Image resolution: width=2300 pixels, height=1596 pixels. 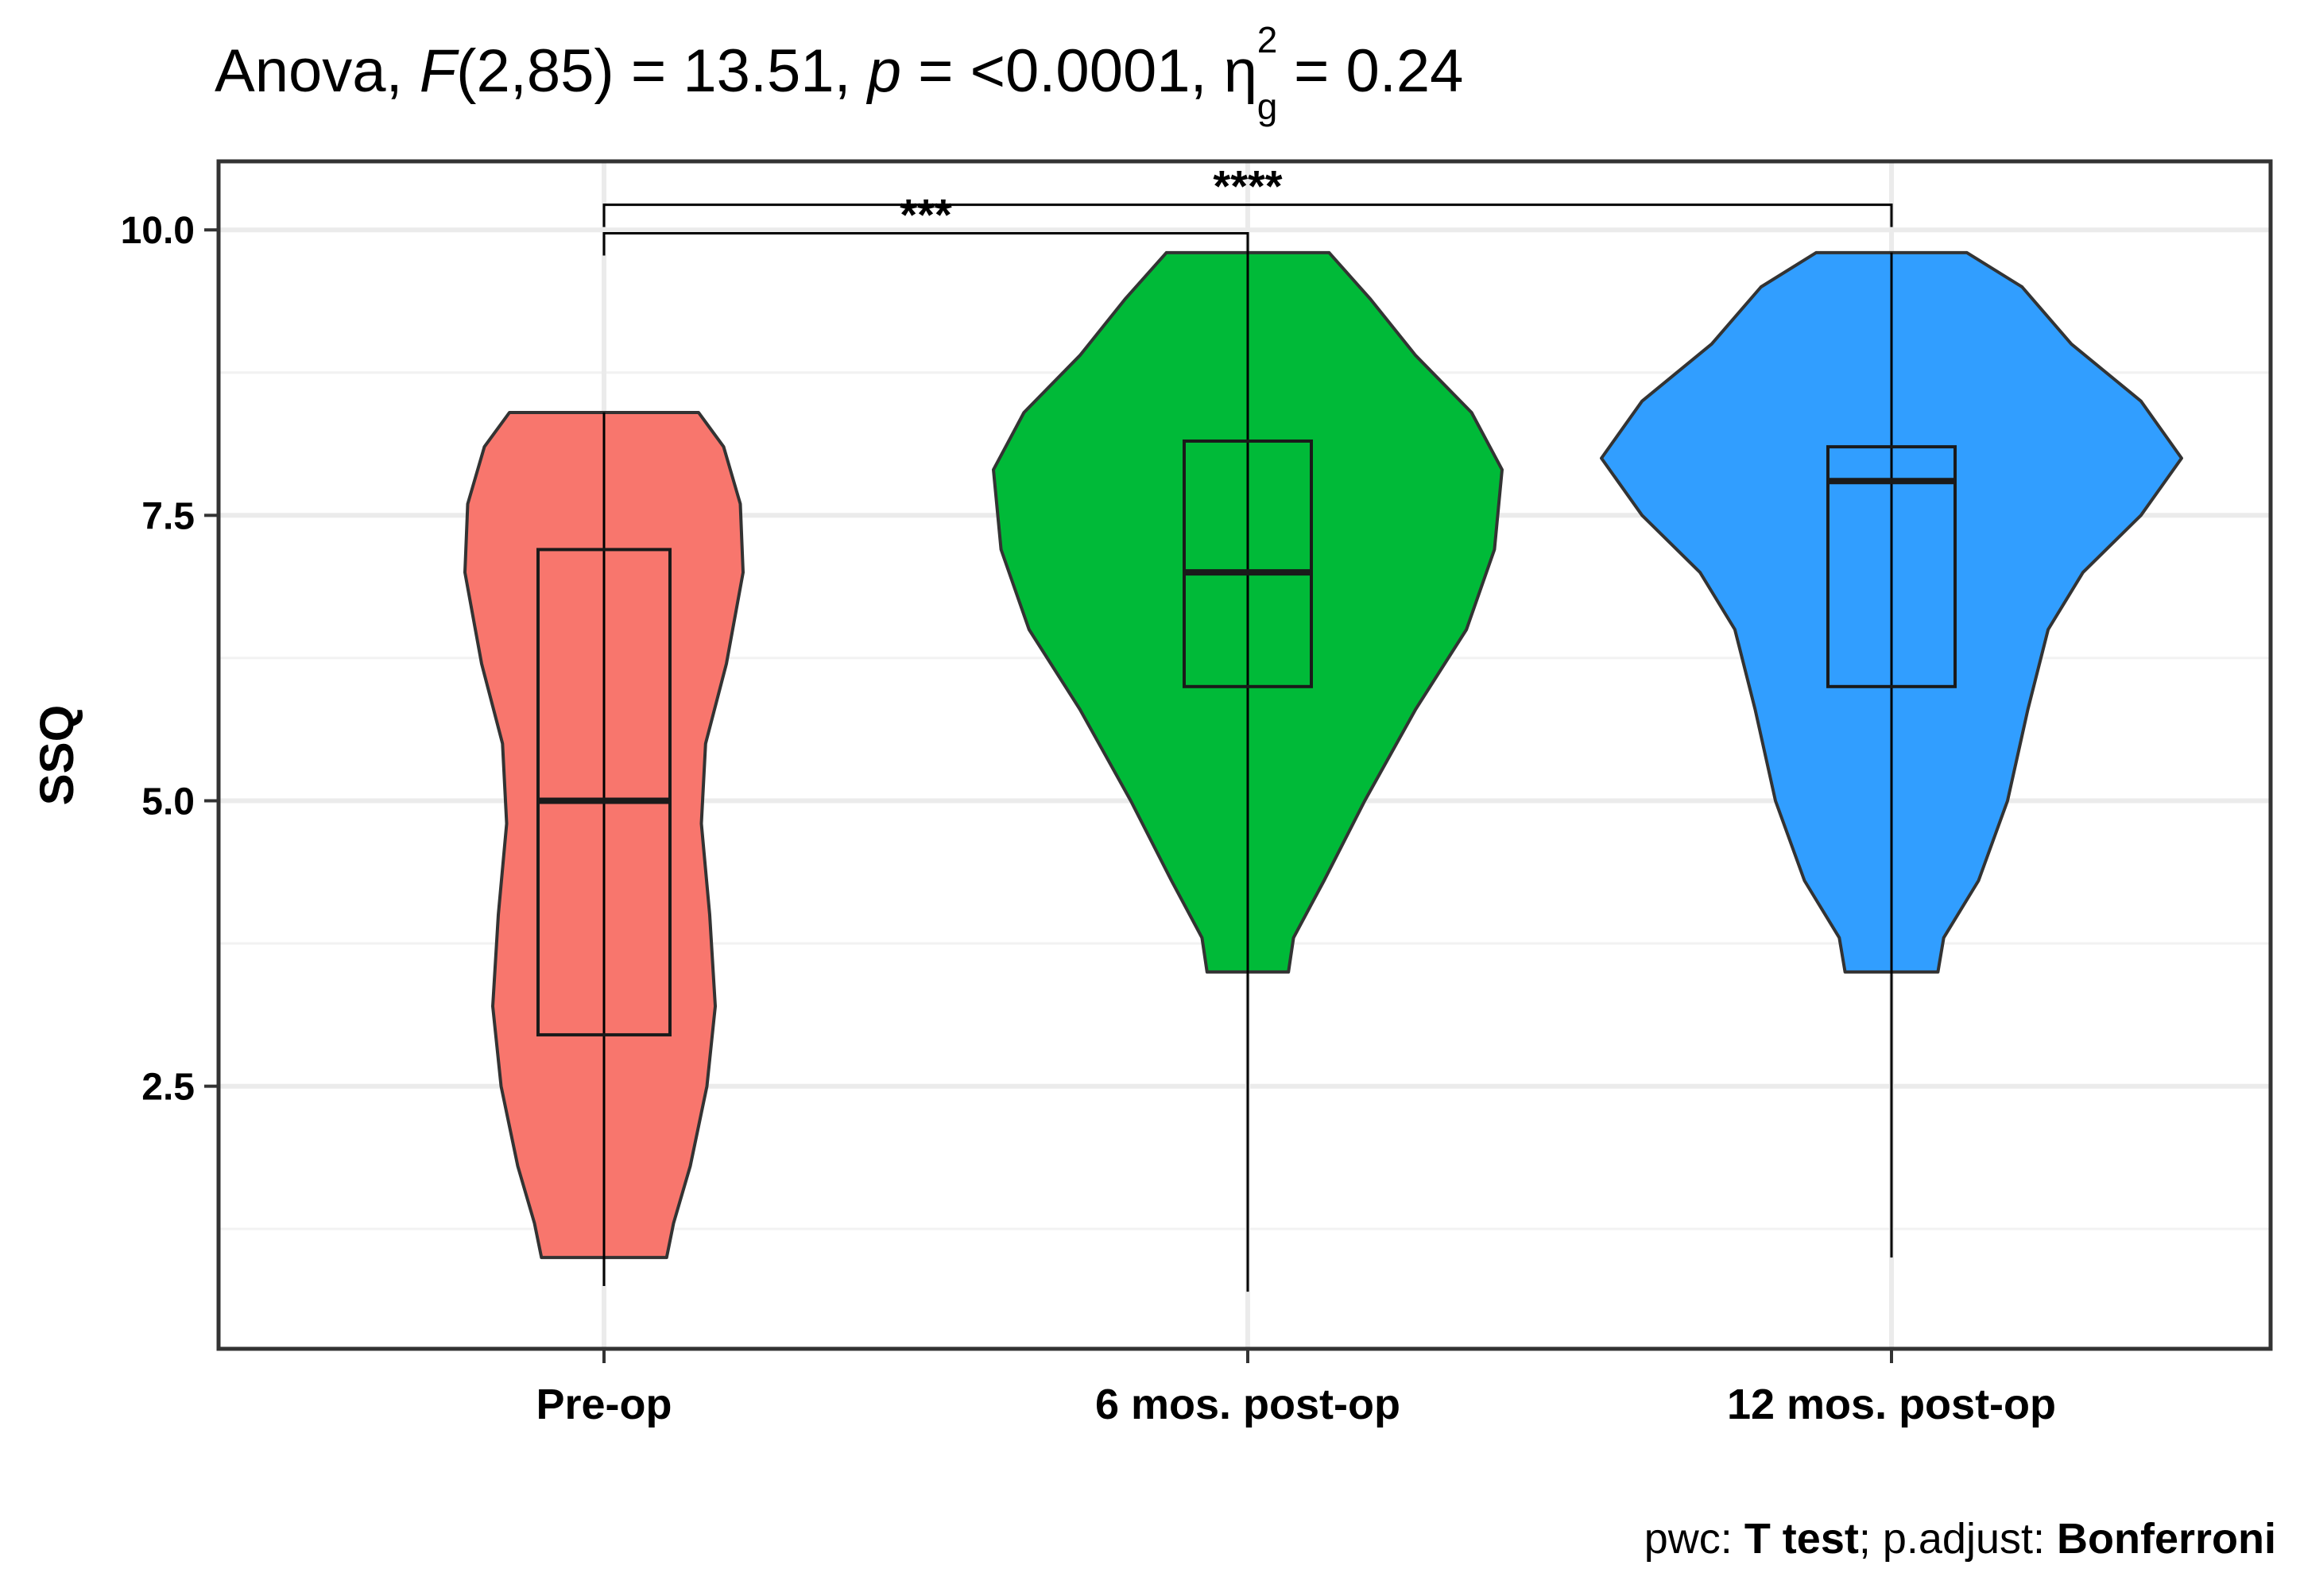 I want to click on y-tick-label: 5.0, so click(x=168, y=802).